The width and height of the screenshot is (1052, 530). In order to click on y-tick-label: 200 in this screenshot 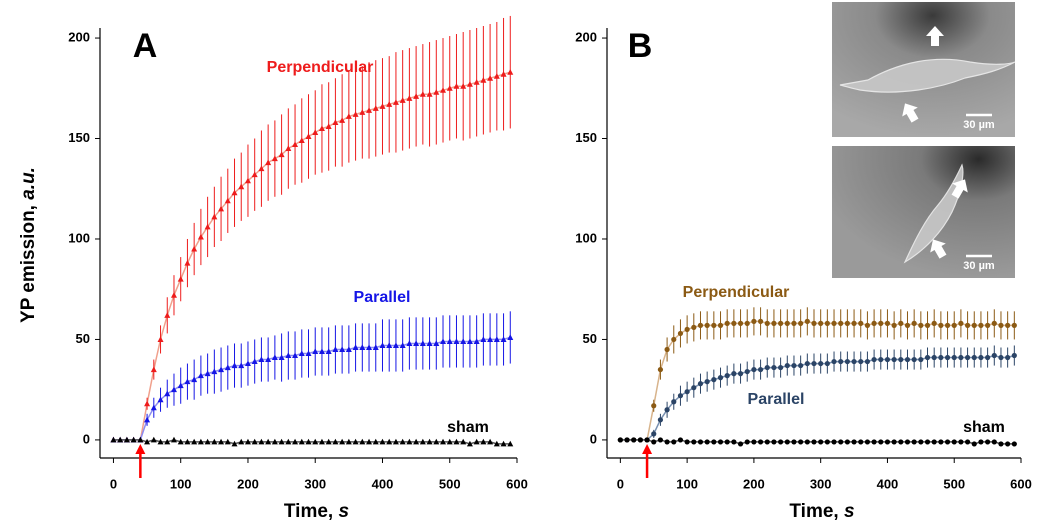, I will do `click(79, 36)`.